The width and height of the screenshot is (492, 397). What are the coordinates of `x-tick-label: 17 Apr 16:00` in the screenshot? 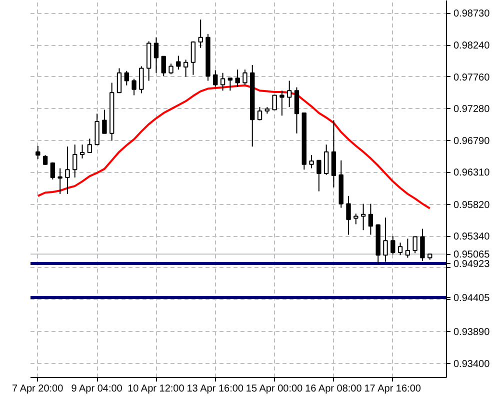 It's located at (393, 389).